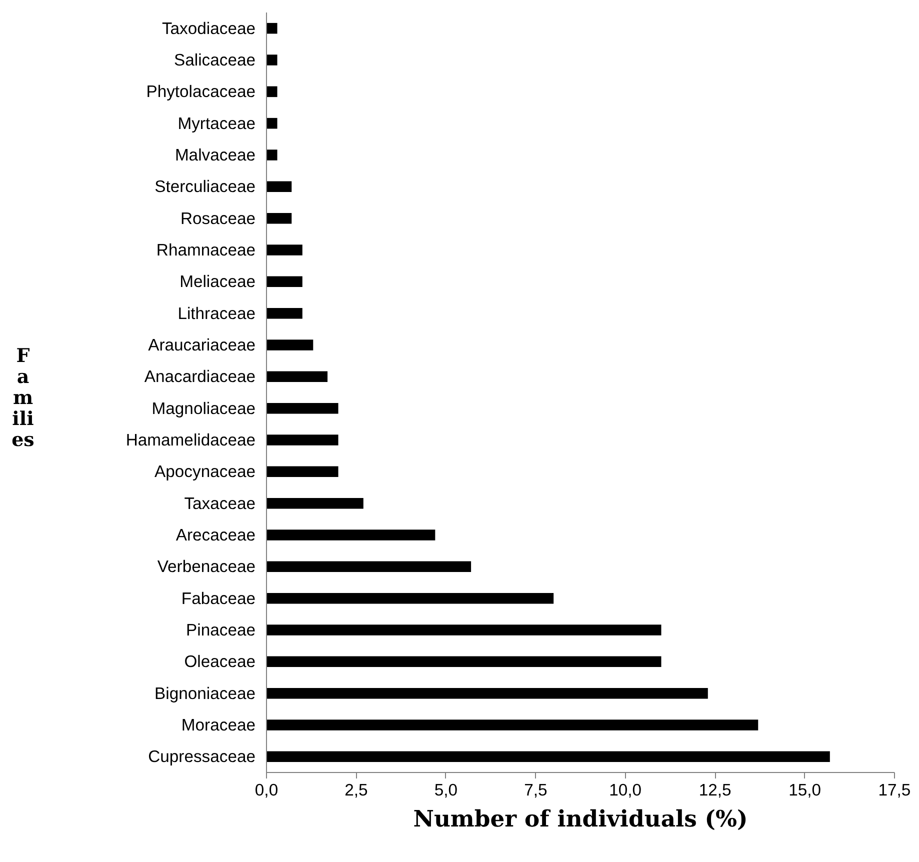 The image size is (919, 862). What do you see at coordinates (209, 28) in the screenshot?
I see `y-tick-label: Taxodiaceae` at bounding box center [209, 28].